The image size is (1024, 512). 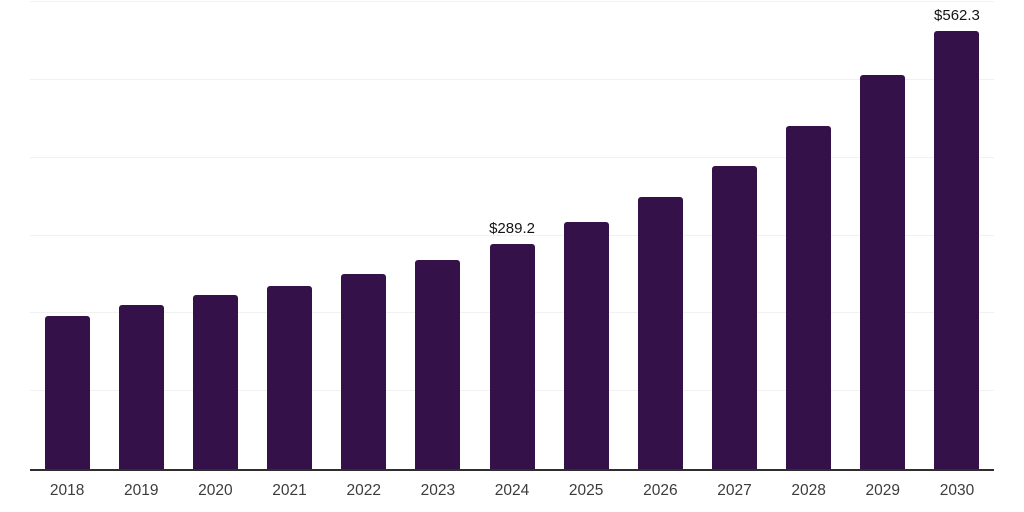 I want to click on bar-slot-2020, so click(x=215, y=235).